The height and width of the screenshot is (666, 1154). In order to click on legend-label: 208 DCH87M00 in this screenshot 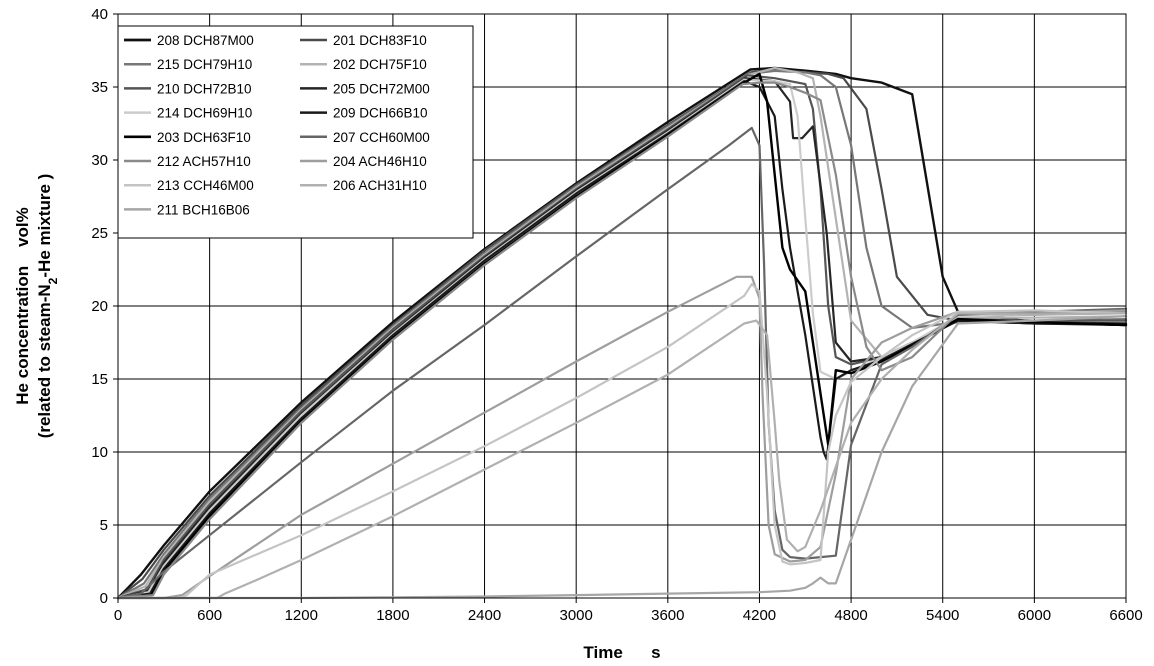, I will do `click(205, 40)`.